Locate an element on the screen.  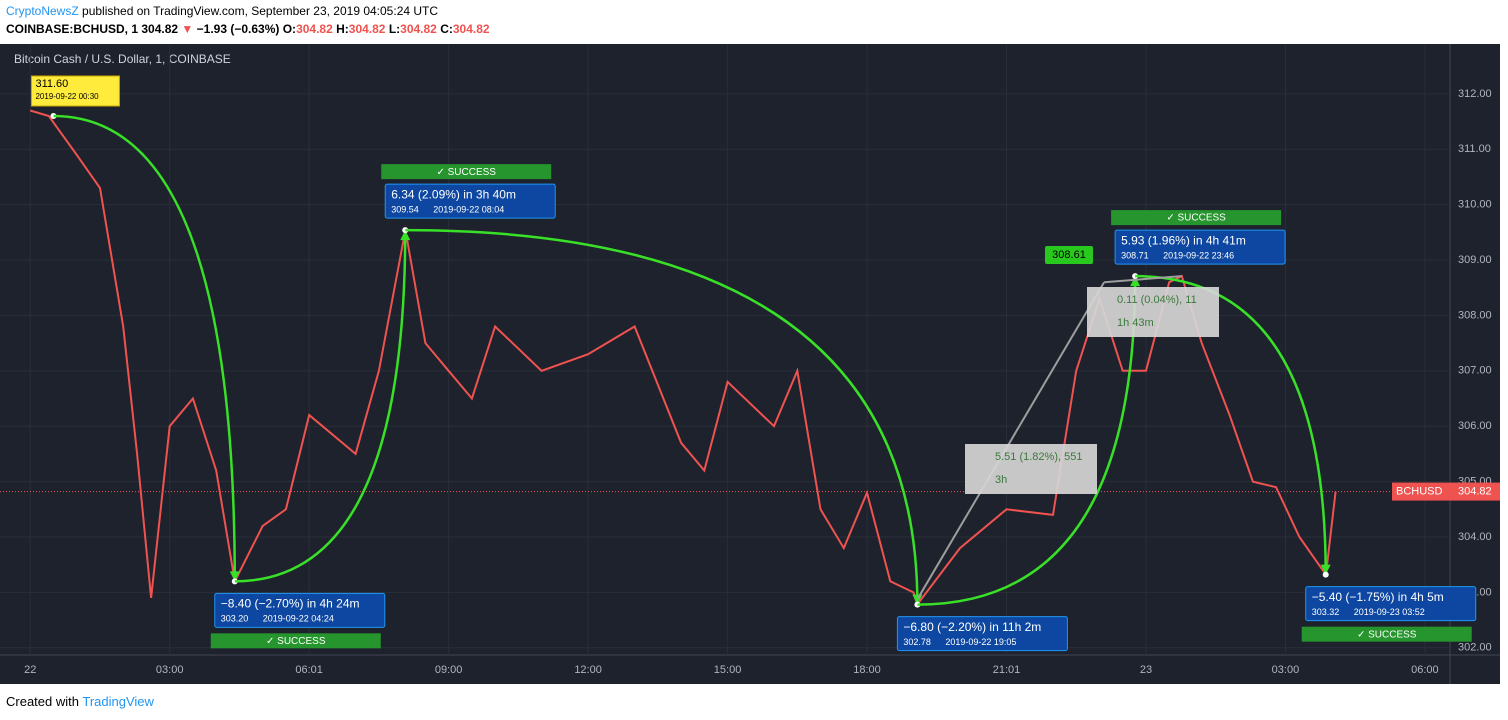
annotation-text: −5.40 (−1.75%) in 4h 5m is located at coordinates (1378, 597).